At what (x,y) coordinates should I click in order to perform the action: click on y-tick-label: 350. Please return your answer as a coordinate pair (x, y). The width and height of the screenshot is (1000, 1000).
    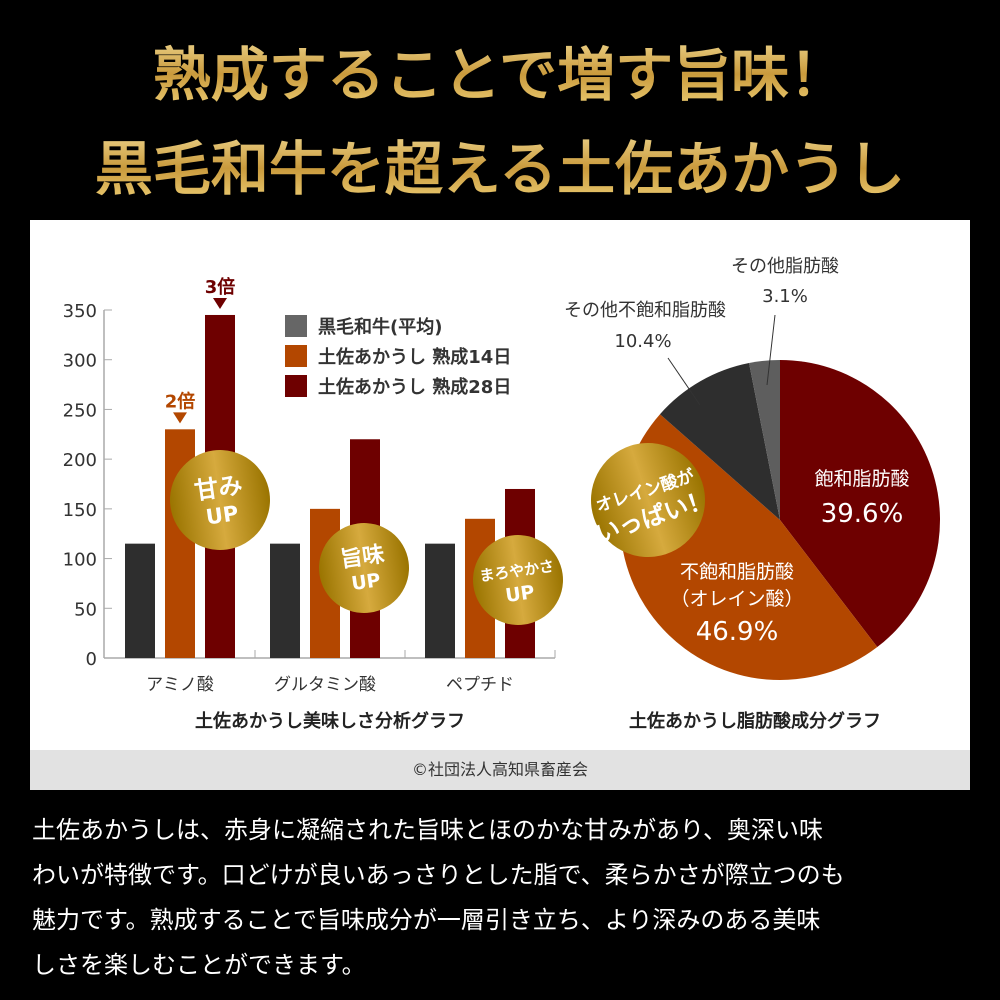
    Looking at the image, I should click on (80, 311).